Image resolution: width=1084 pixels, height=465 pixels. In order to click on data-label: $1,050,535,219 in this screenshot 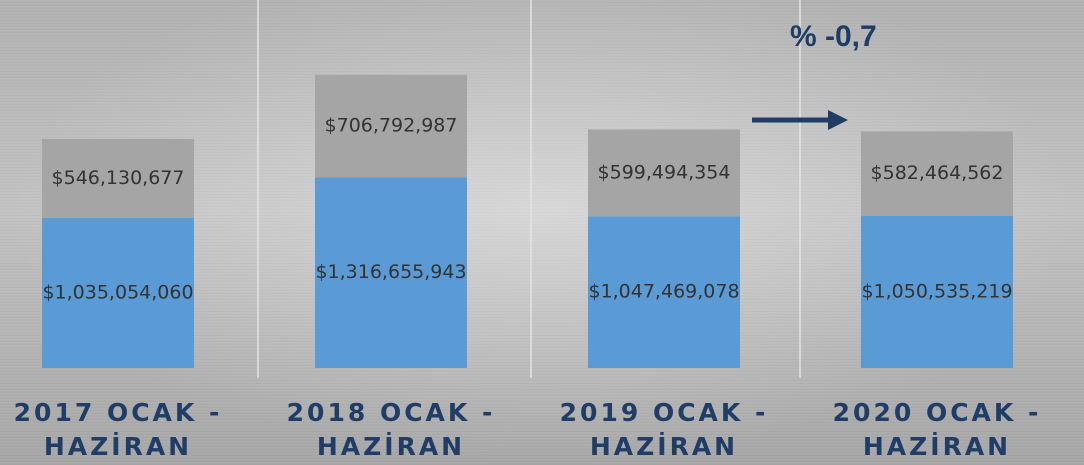, I will do `click(936, 291)`.